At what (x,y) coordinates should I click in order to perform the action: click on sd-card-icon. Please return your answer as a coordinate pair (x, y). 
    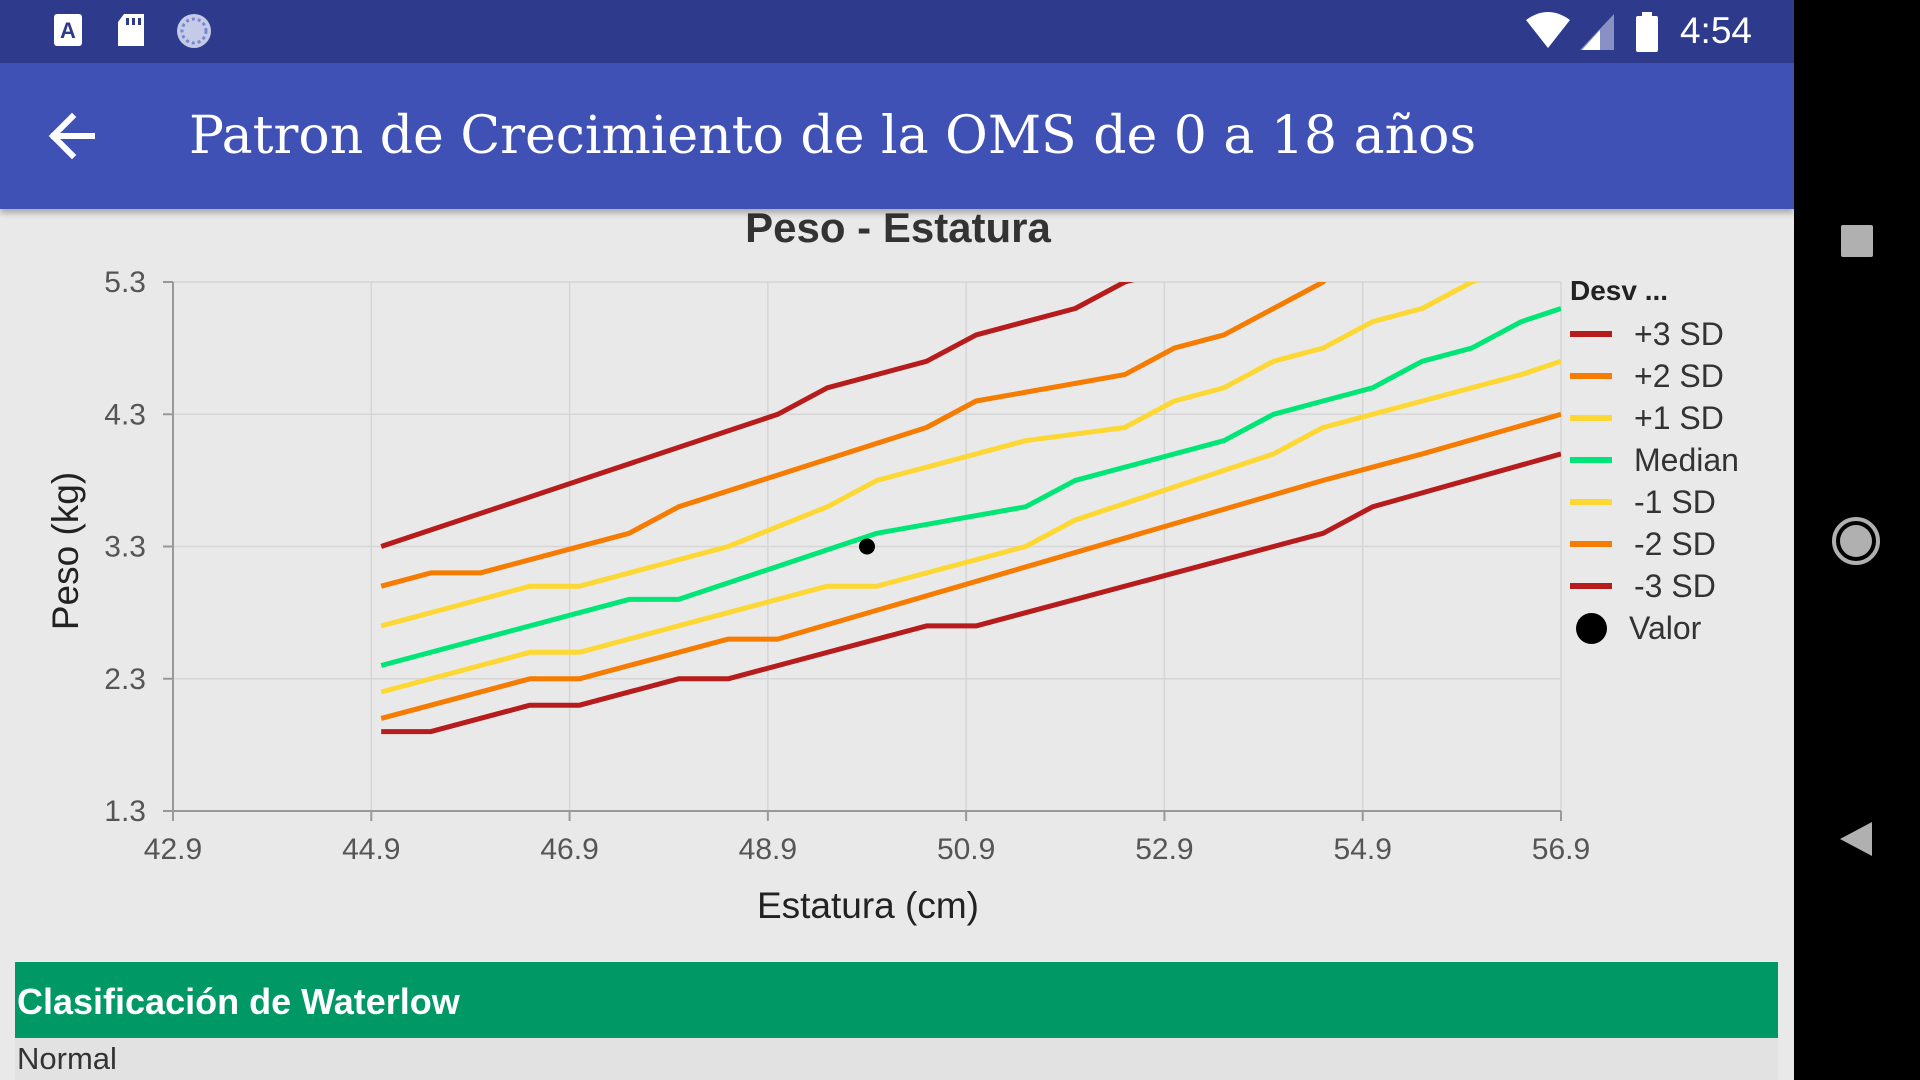
    Looking at the image, I should click on (131, 30).